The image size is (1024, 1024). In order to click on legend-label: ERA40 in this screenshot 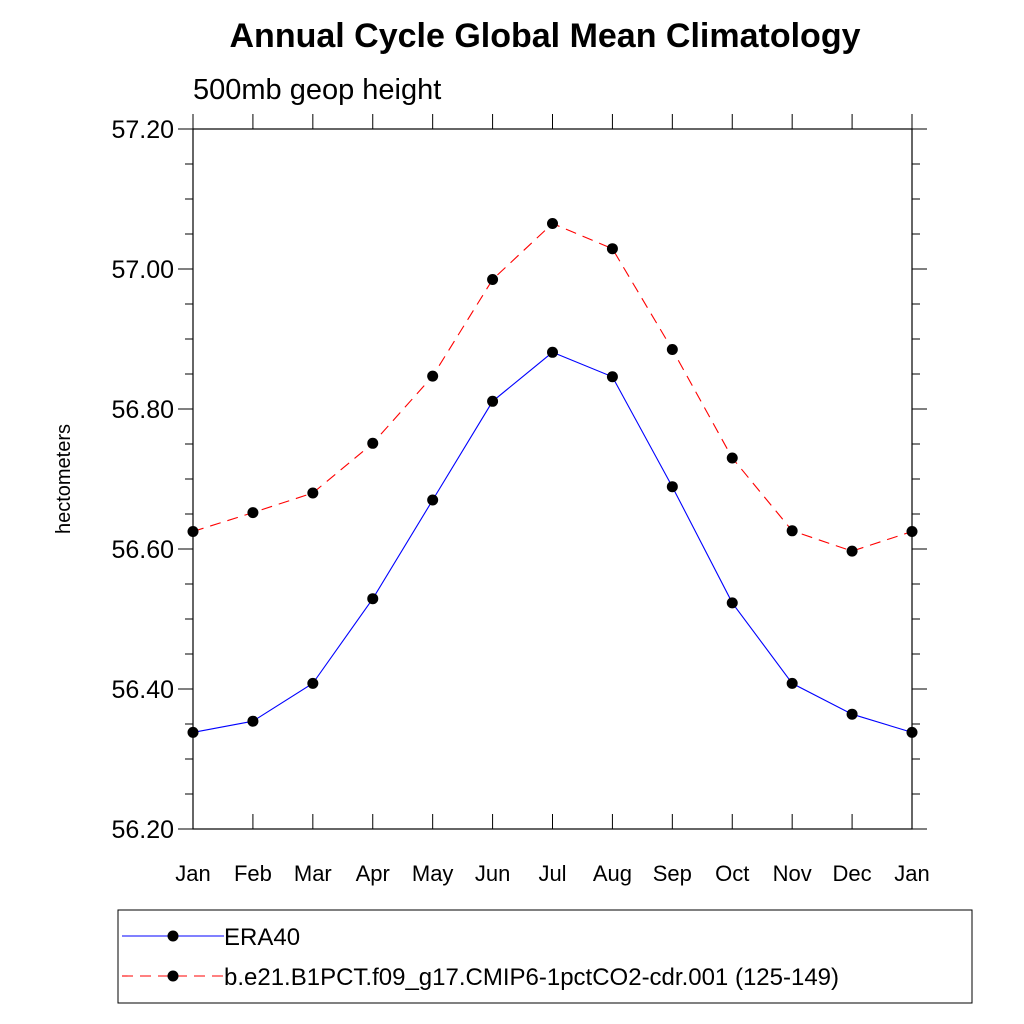, I will do `click(262, 937)`.